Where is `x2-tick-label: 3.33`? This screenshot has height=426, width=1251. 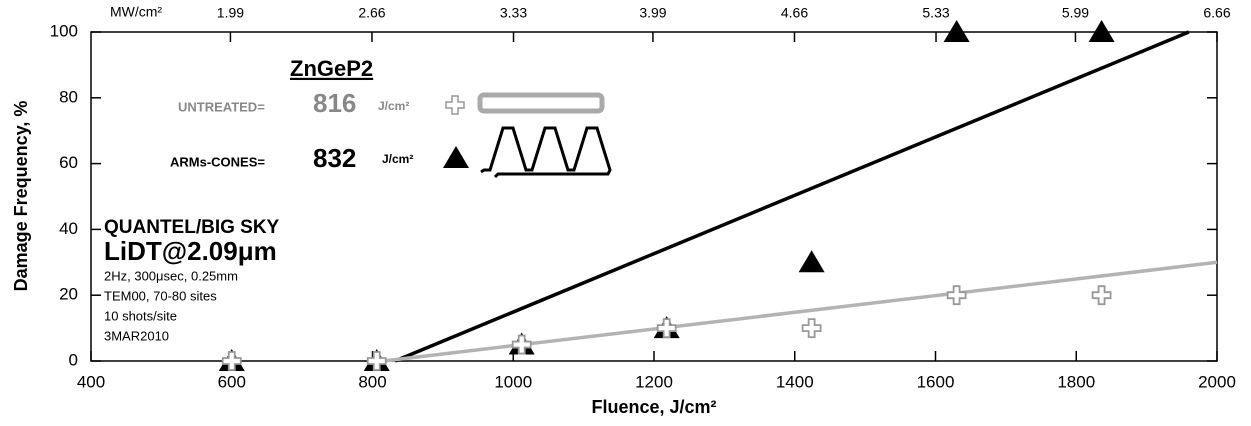 x2-tick-label: 3.33 is located at coordinates (513, 13).